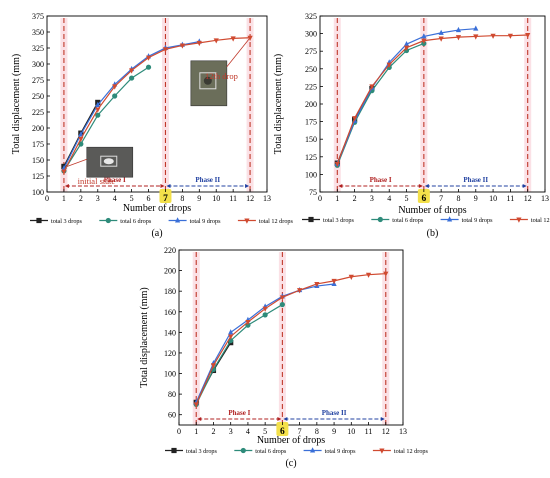  Describe the element at coordinates (170, 271) in the screenshot. I see `y-tick-label: 200` at that location.